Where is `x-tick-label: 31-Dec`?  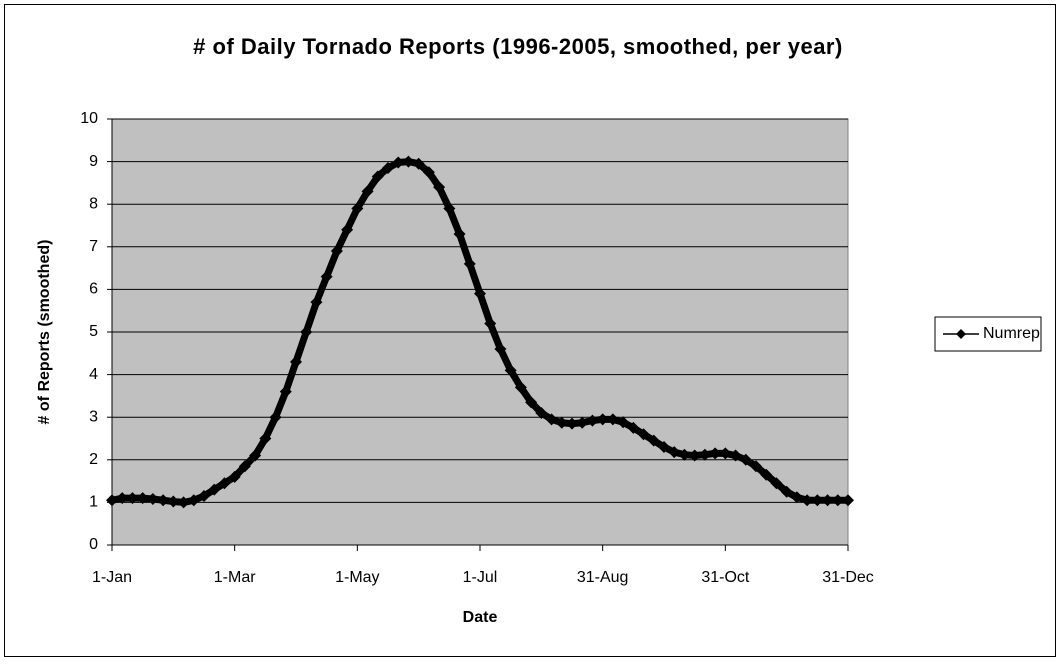 x-tick-label: 31-Dec is located at coordinates (848, 577).